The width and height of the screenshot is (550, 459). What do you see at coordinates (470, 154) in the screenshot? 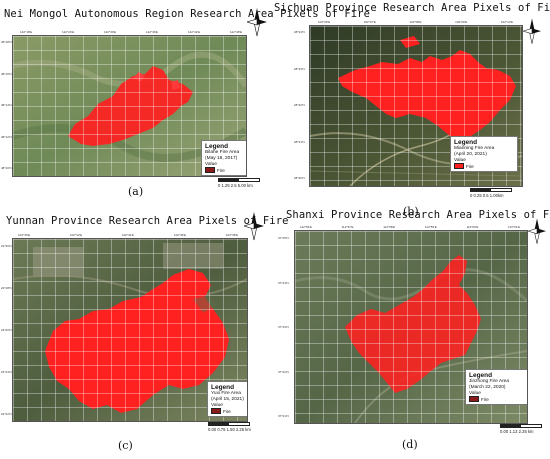
I see `legend-date: (April 20, 2021)` at bounding box center [470, 154].